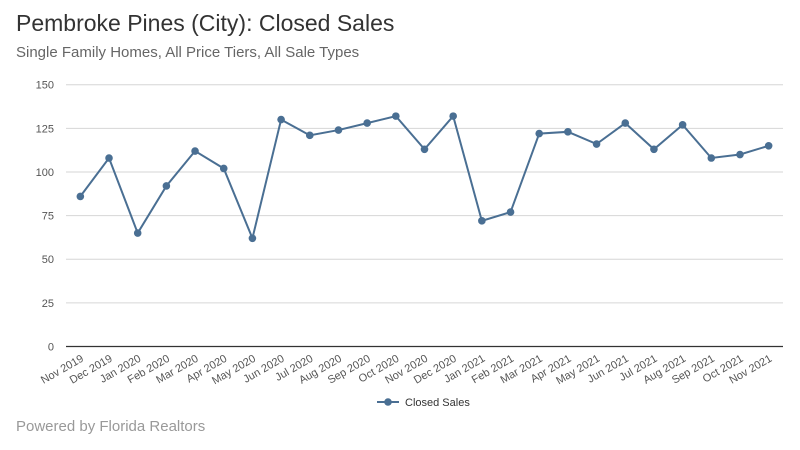 The height and width of the screenshot is (450, 800). What do you see at coordinates (45, 86) in the screenshot?
I see `y-tick-label: 150` at bounding box center [45, 86].